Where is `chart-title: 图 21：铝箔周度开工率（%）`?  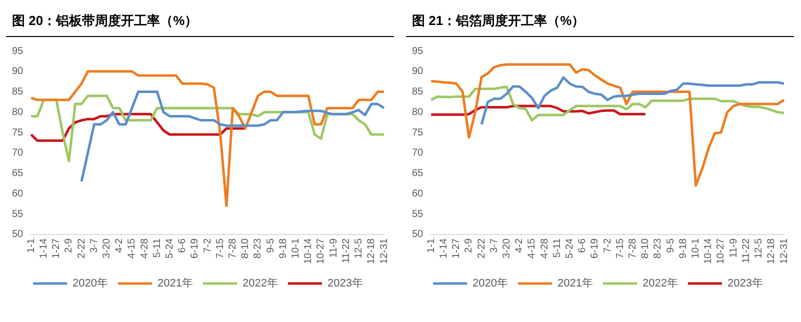
chart-title: 图 21：铝箔周度开工率（%） is located at coordinates (600, 18).